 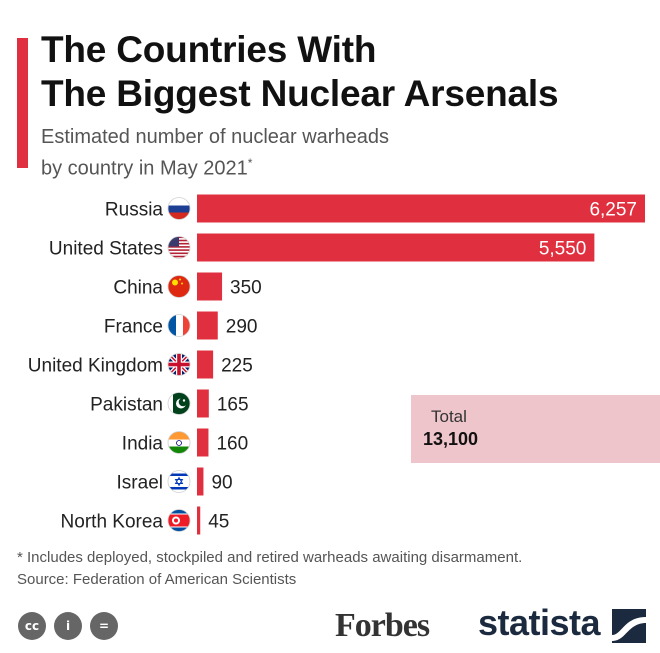 What do you see at coordinates (179, 364) in the screenshot?
I see `uk-flag-icon` at bounding box center [179, 364].